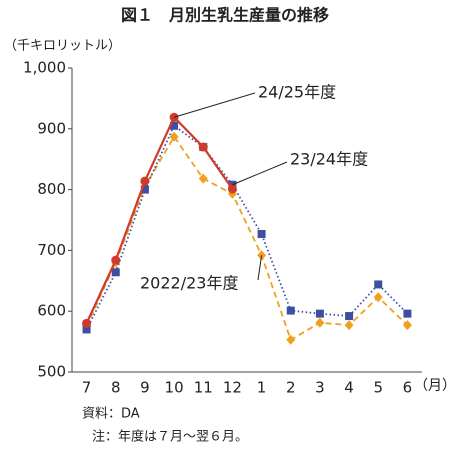 The width and height of the screenshot is (450, 454). Describe the element at coordinates (51, 128) in the screenshot. I see `y-tick-label: 900` at that location.